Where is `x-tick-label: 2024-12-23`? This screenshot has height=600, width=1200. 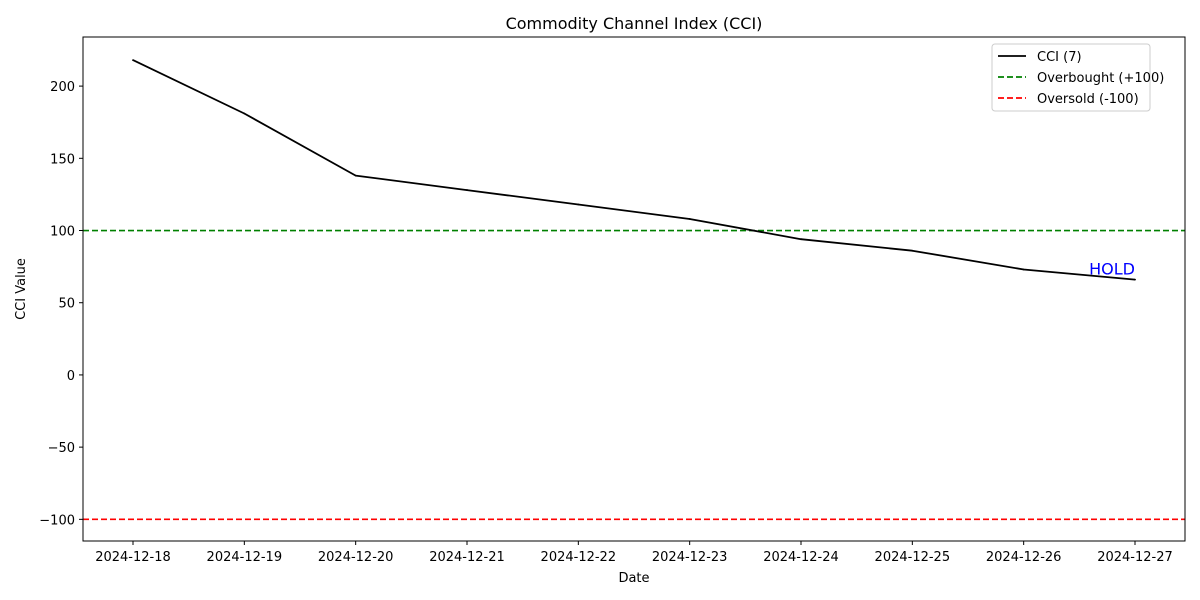 x-tick-label: 2024-12-23 is located at coordinates (690, 557).